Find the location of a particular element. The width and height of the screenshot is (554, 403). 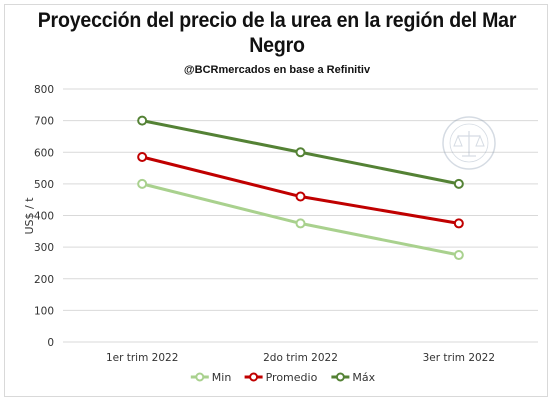

watermark-seal-icon is located at coordinates (469, 143).